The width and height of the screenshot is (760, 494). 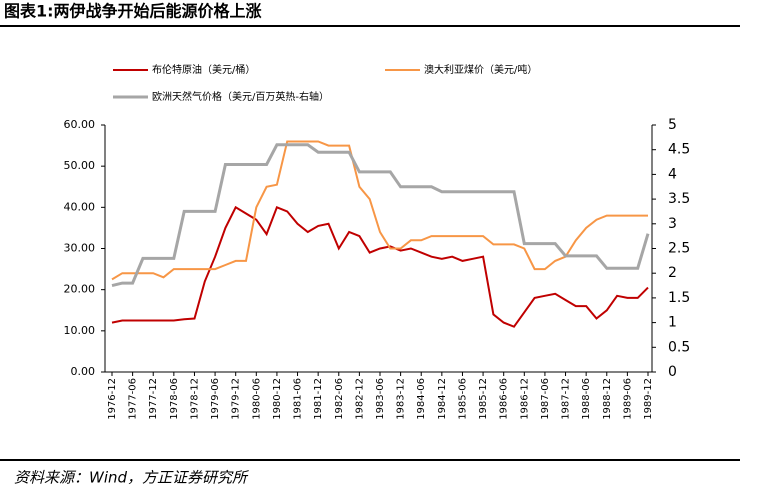 What do you see at coordinates (679, 298) in the screenshot?
I see `y2-tick-label: 1.5` at bounding box center [679, 298].